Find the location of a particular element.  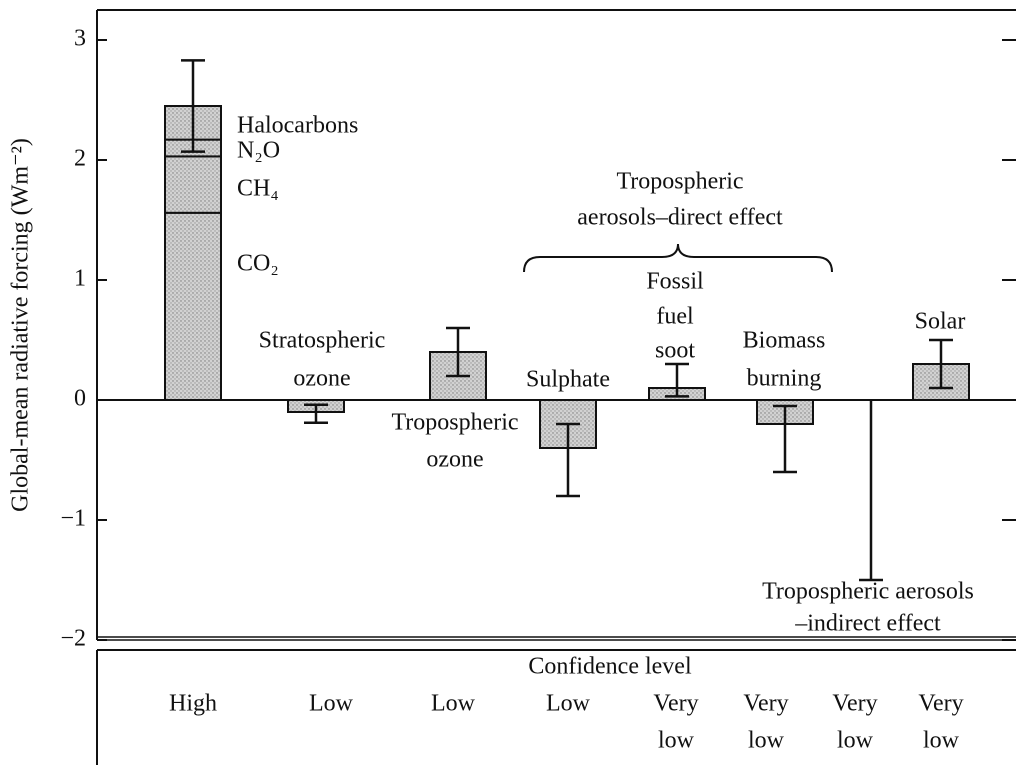

segment-label: Halocarbons is located at coordinates (297, 126).